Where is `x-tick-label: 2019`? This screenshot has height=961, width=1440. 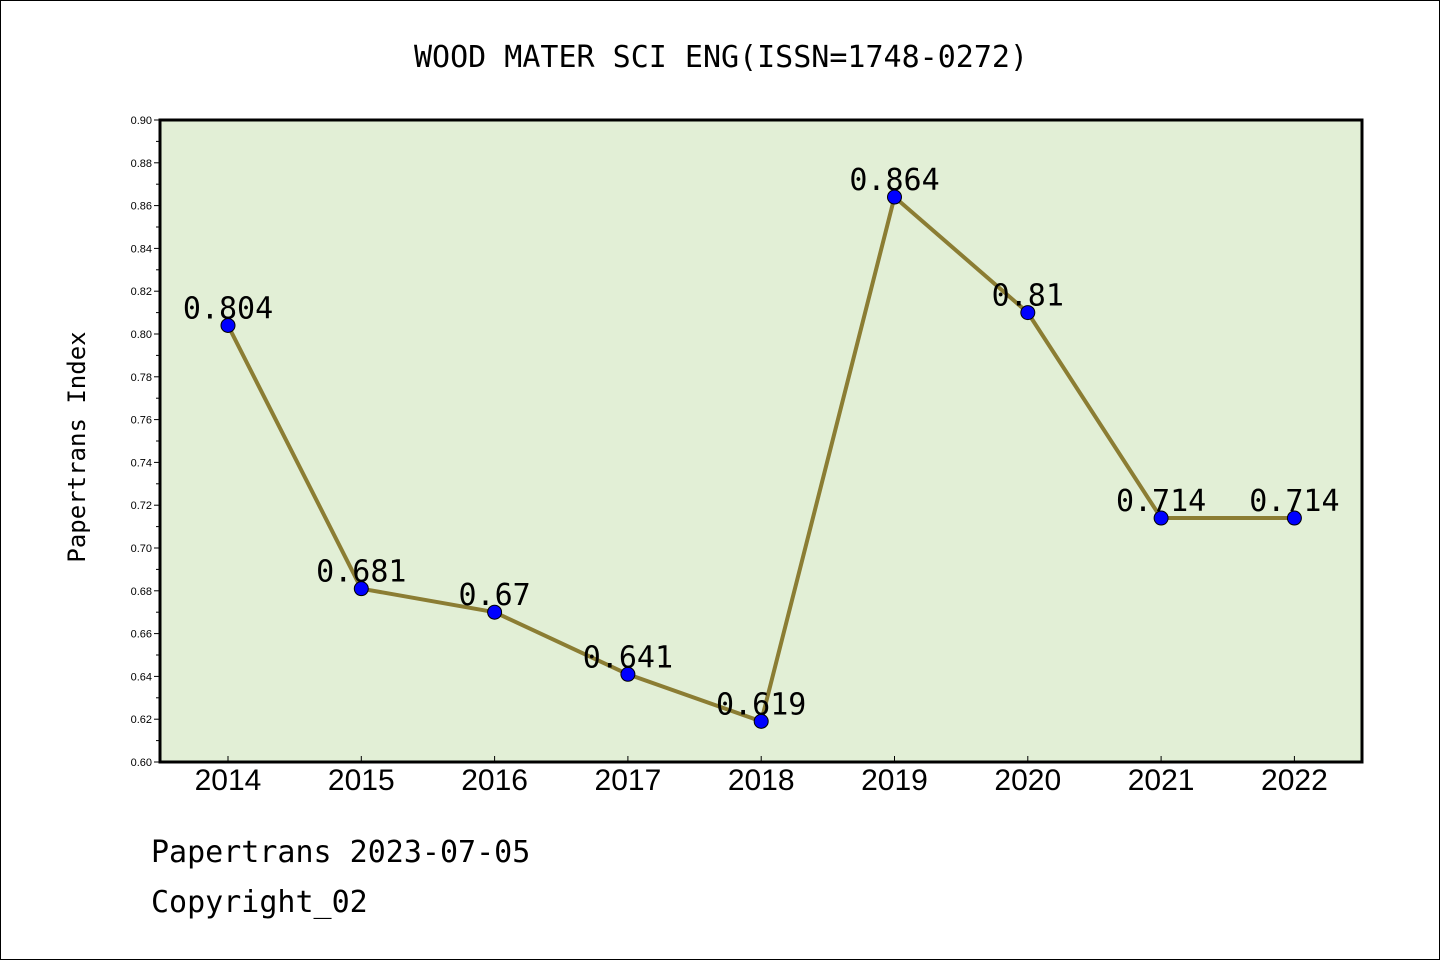
x-tick-label: 2019 is located at coordinates (894, 780).